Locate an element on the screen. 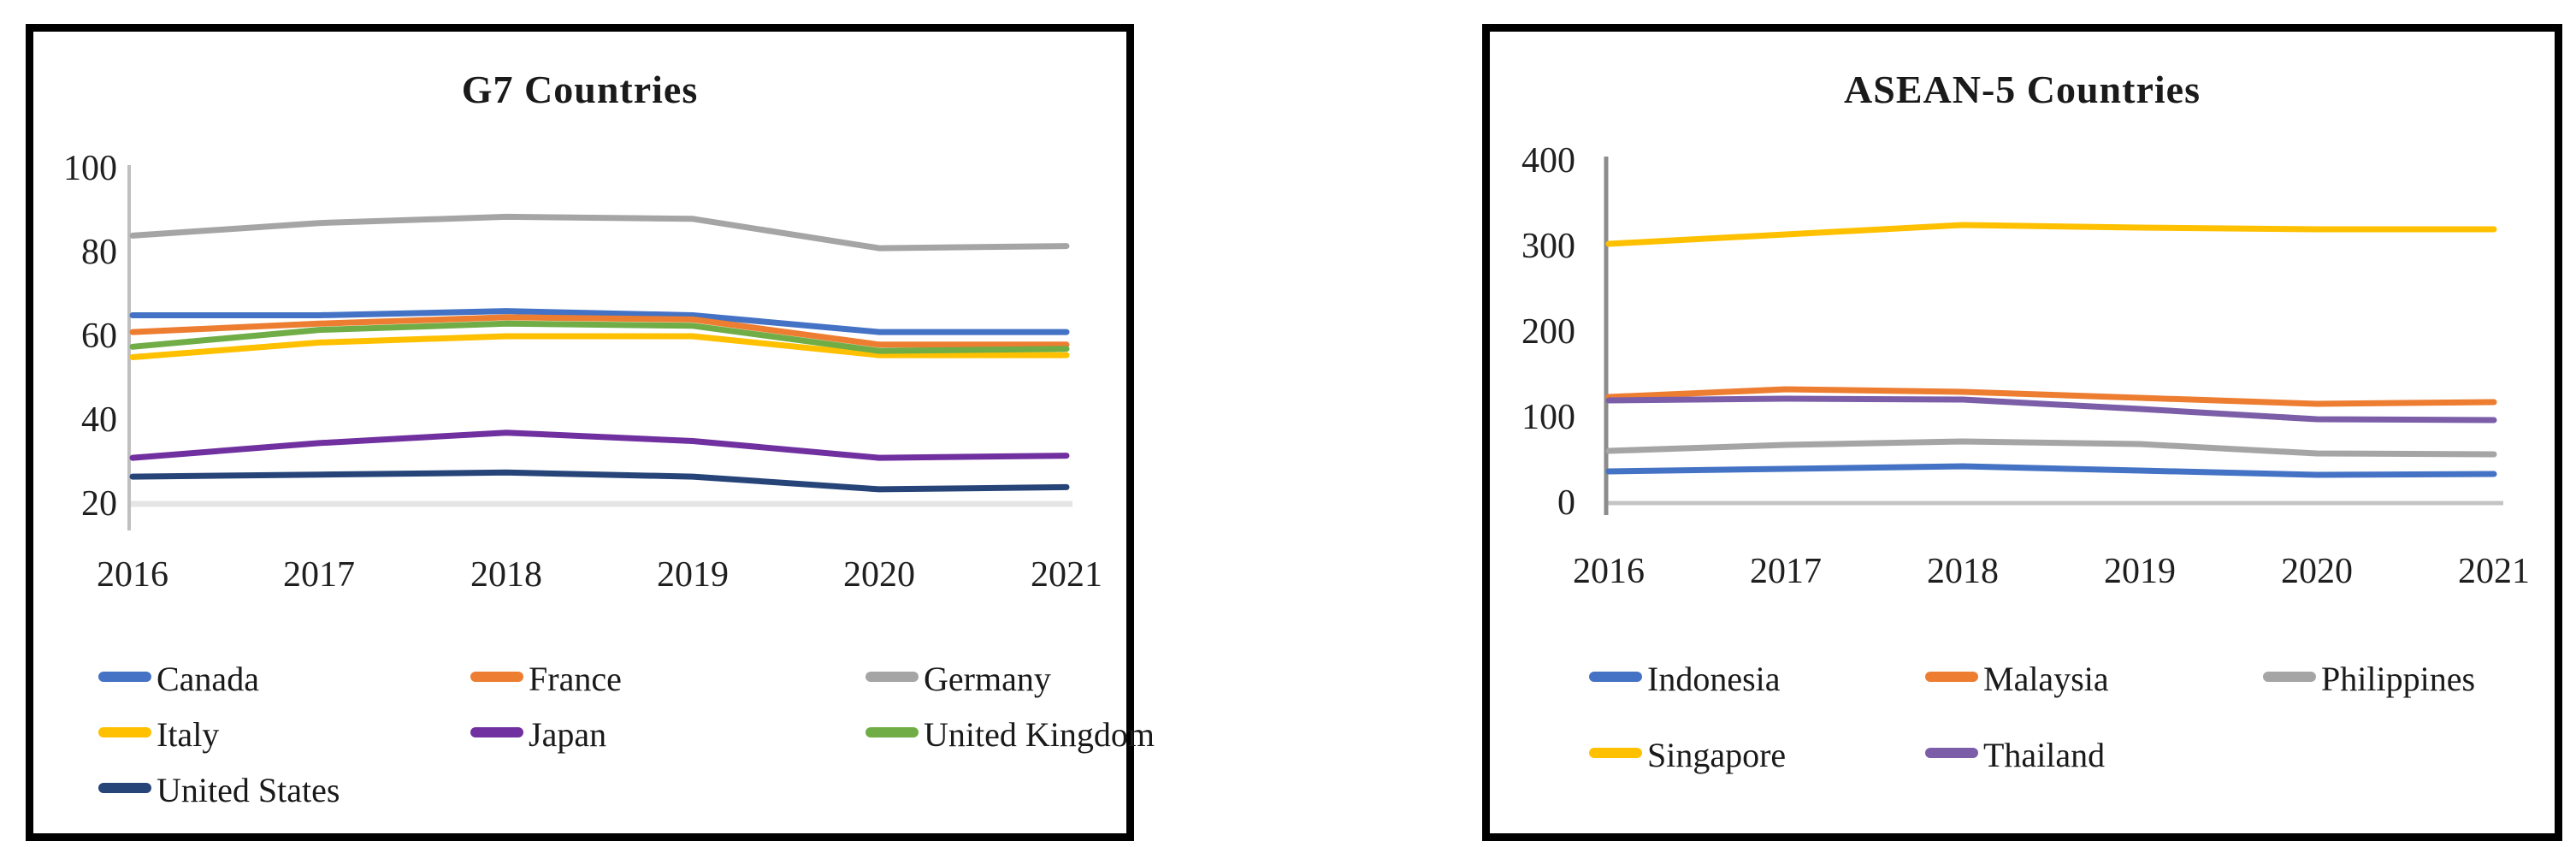 This screenshot has height=847, width=2576. legend-item-malaysia: Malaysia is located at coordinates (2017, 677).